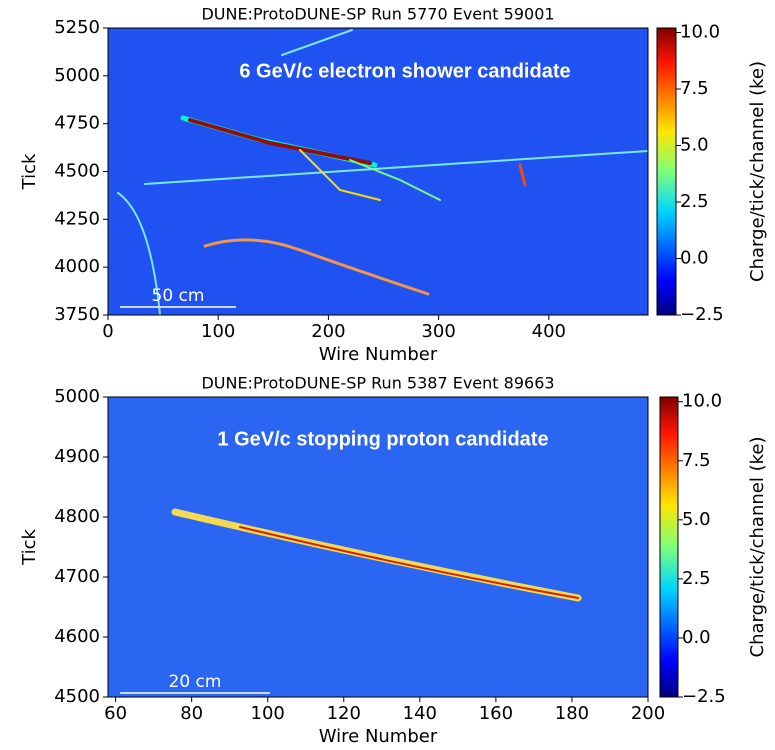 The height and width of the screenshot is (750, 775). I want to click on x-tick-label: 140, so click(420, 713).